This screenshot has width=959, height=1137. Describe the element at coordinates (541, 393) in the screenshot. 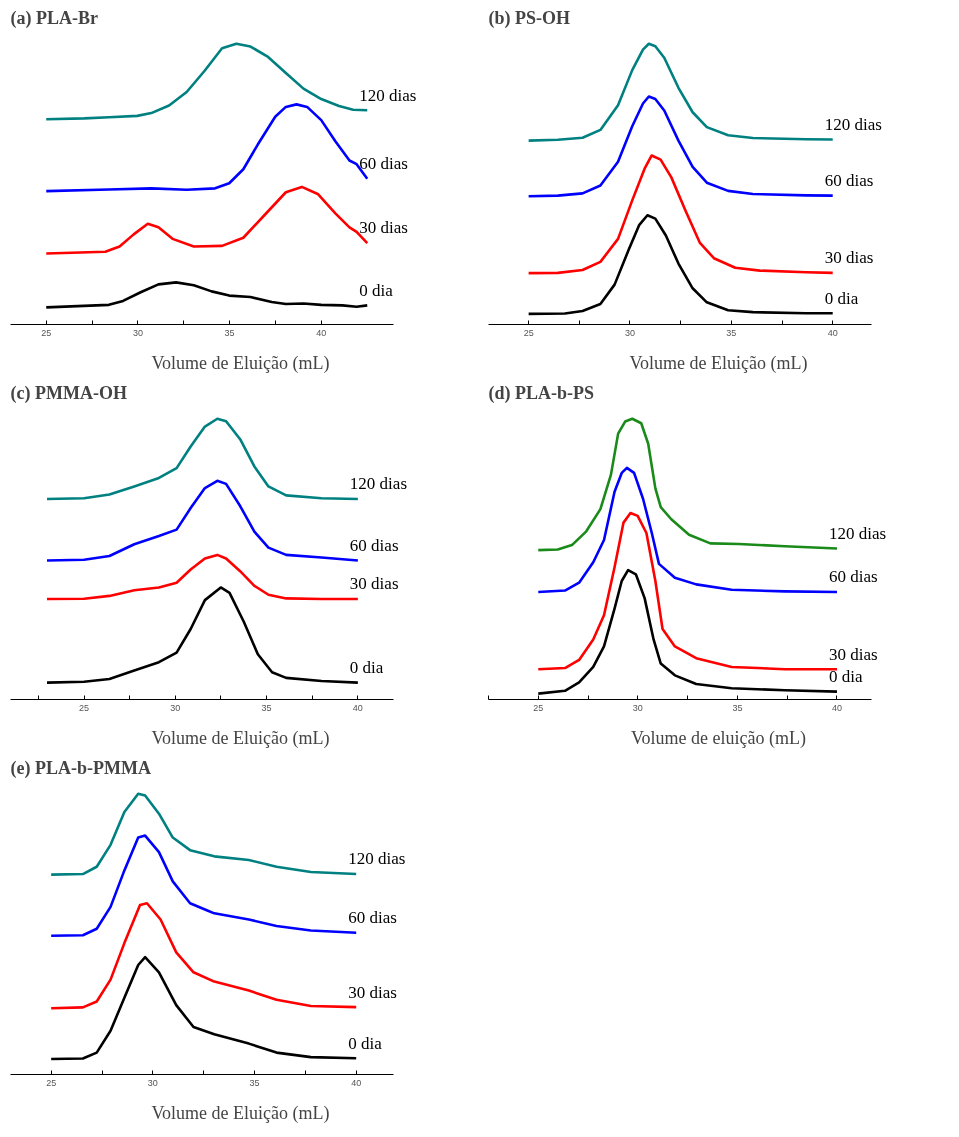

I see `chart-title: (d) PLA-b-PS` at that location.